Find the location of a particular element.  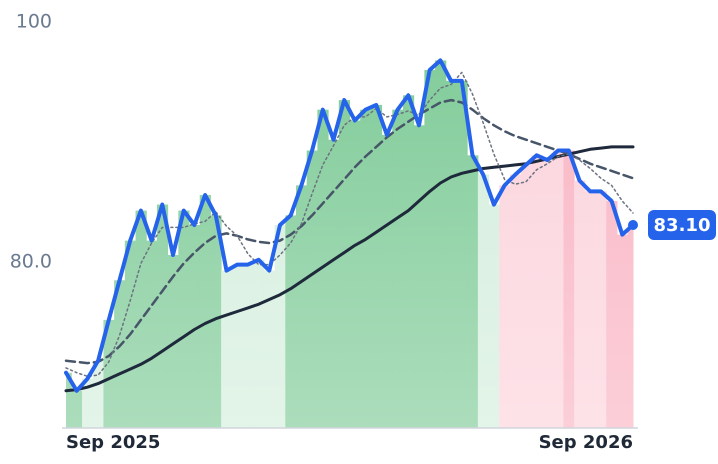

value-badge is located at coordinates (682, 225).